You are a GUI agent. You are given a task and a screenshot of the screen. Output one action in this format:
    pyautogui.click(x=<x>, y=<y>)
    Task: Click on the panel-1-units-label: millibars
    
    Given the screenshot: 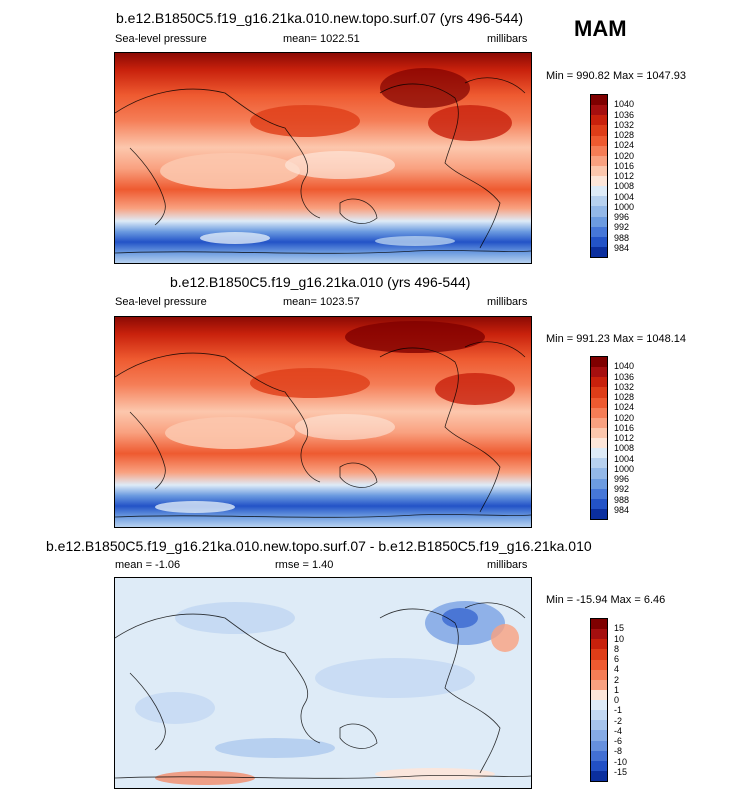 What is the action you would take?
    pyautogui.click(x=507, y=39)
    